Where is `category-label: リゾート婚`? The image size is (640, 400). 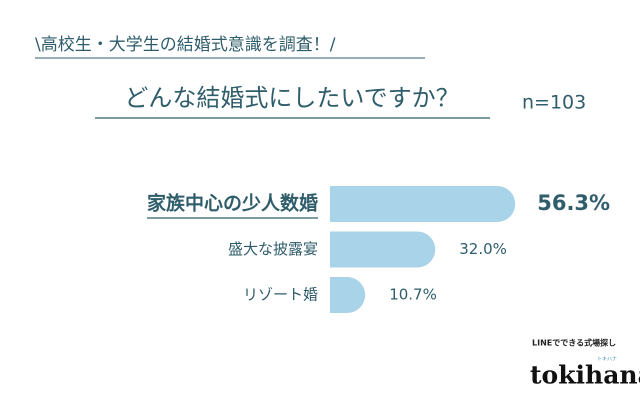 category-label: リゾート婚 is located at coordinates (280, 295).